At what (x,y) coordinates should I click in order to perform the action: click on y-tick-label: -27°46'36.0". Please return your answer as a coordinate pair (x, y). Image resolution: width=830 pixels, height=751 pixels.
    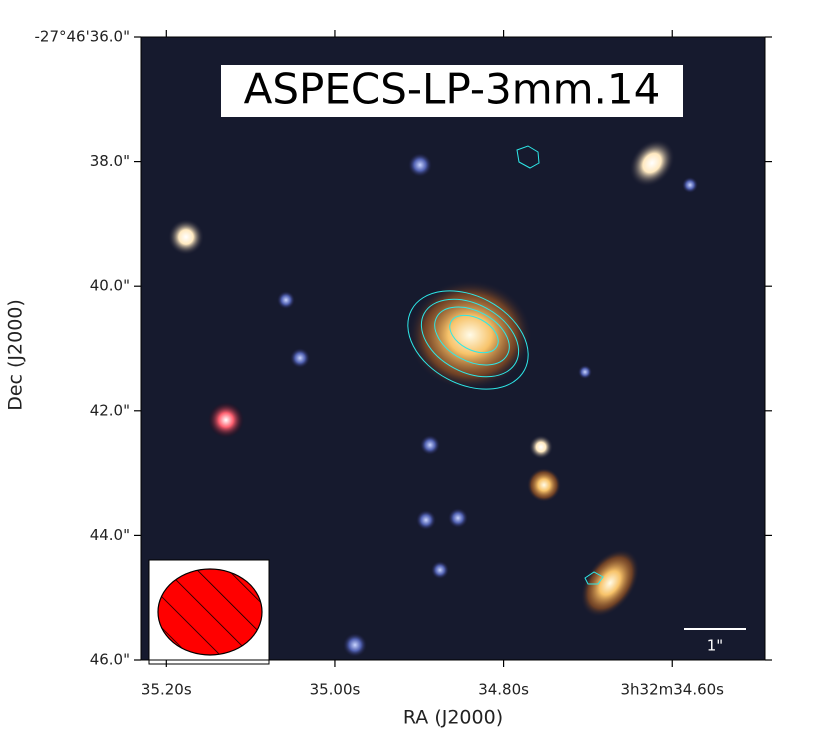
    Looking at the image, I should click on (82, 37).